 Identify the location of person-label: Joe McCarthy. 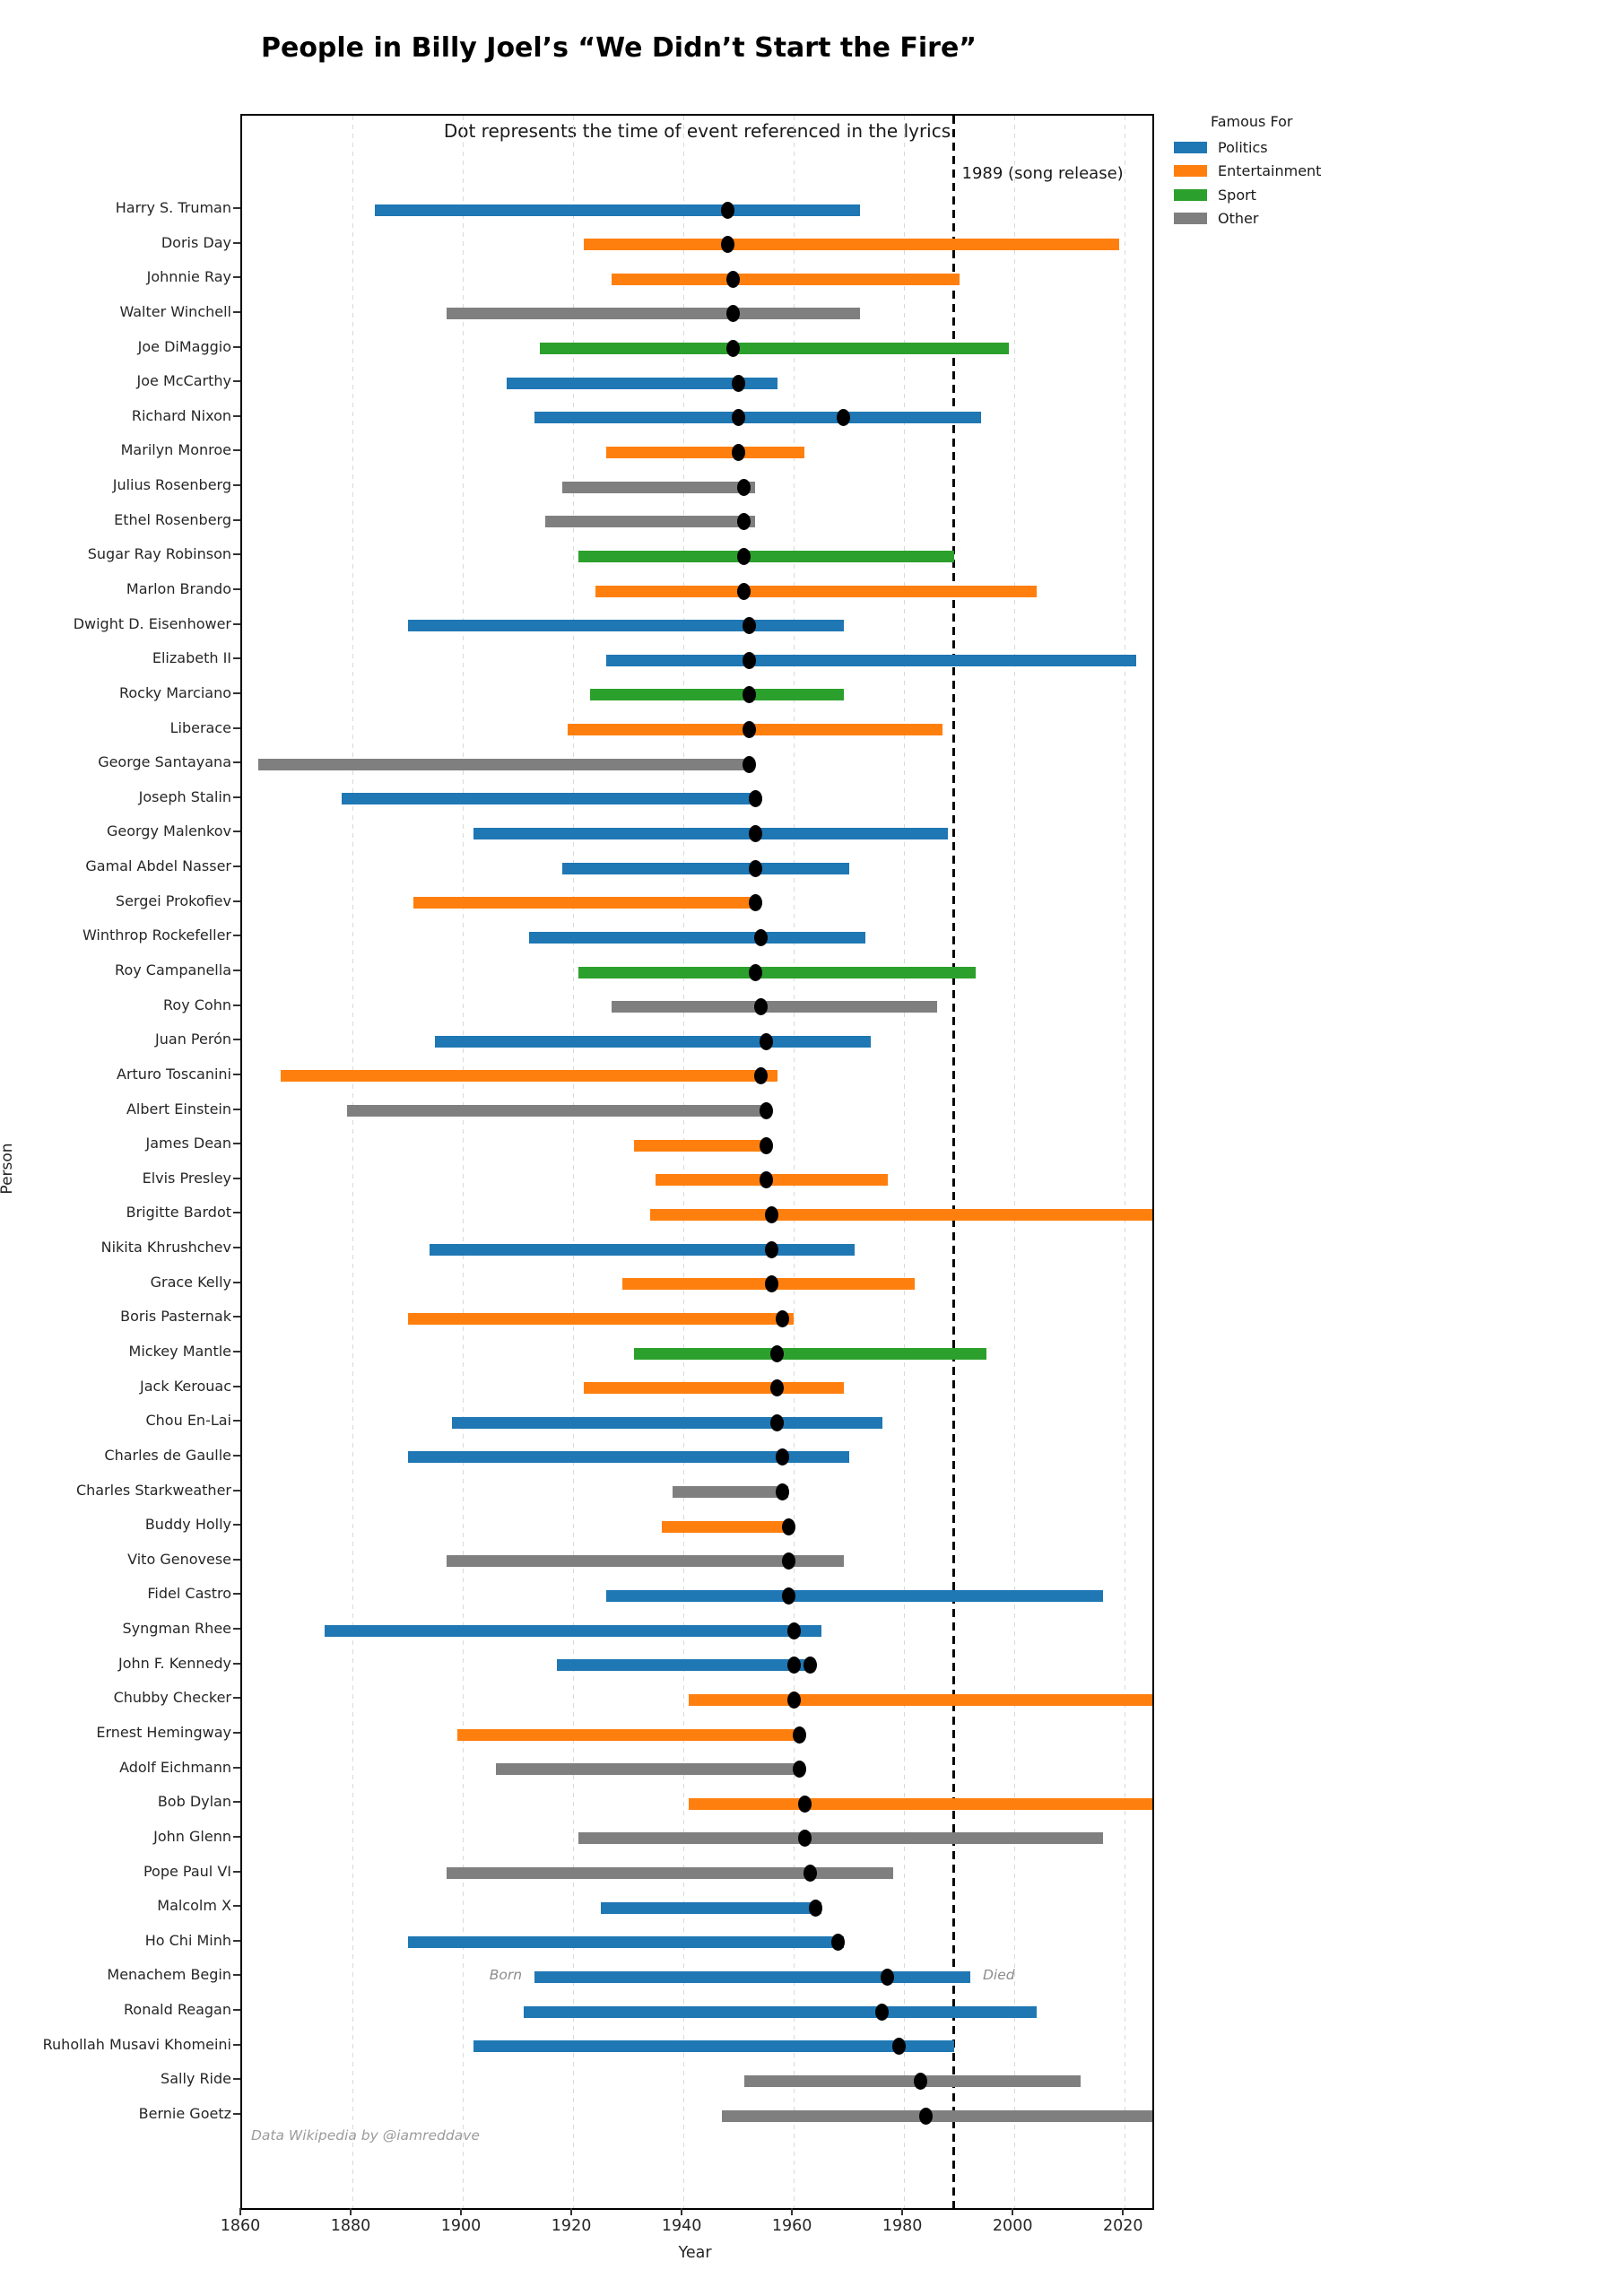
(184, 381).